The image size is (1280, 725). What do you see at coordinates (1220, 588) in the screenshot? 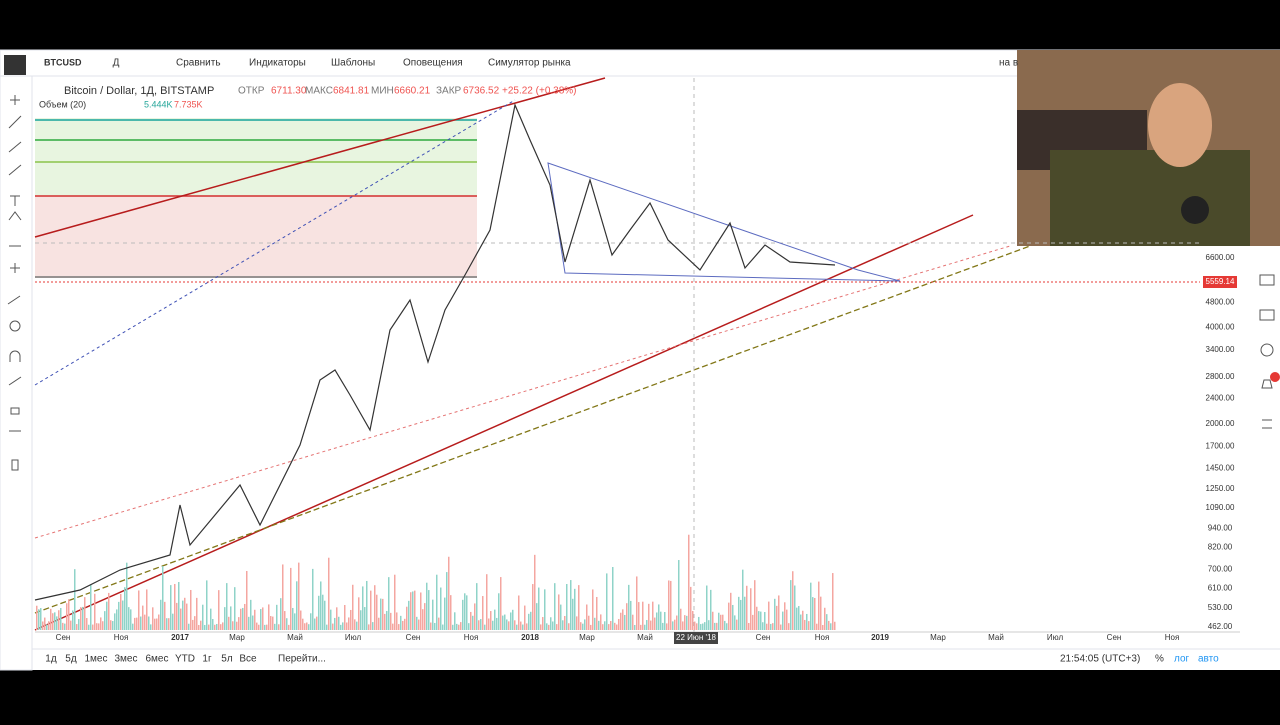
I see `price-label: 610.00` at bounding box center [1220, 588].